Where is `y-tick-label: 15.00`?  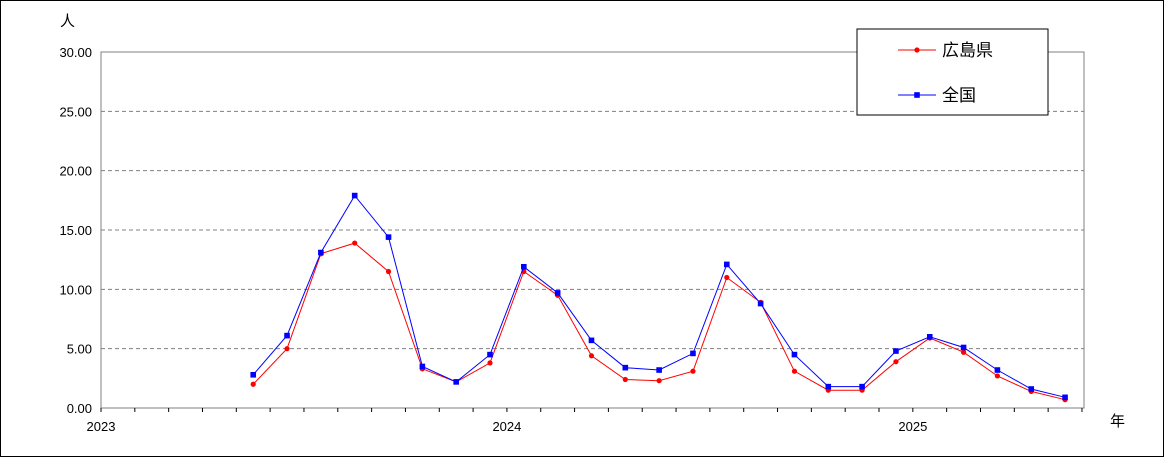
y-tick-label: 15.00 is located at coordinates (75, 230).